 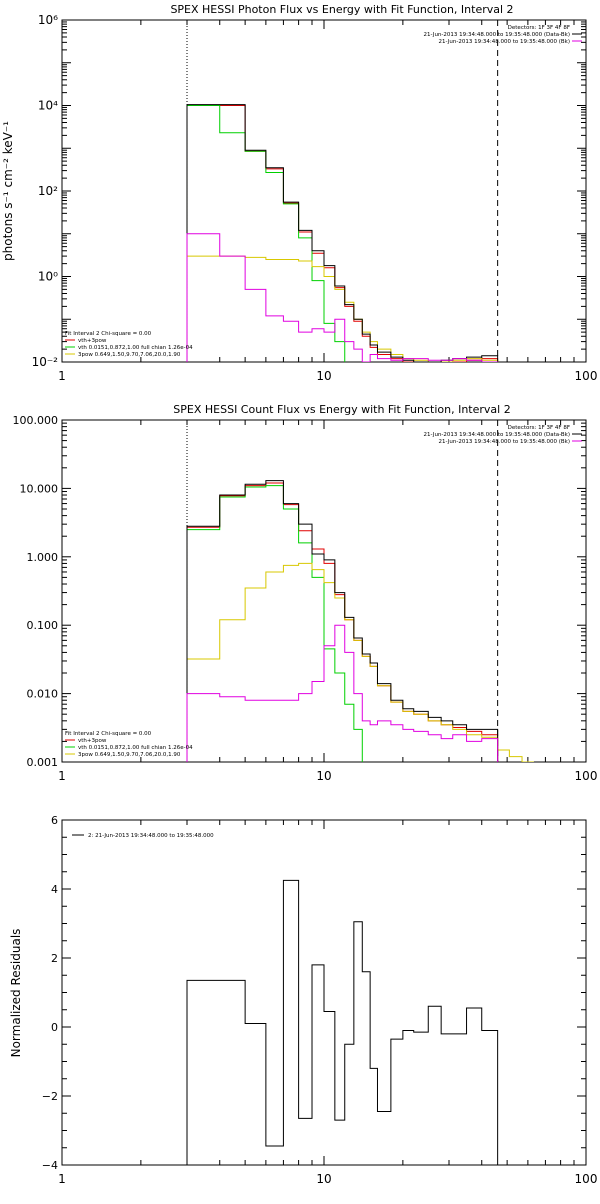 What do you see at coordinates (50, 1165) in the screenshot?
I see `y-tick-label: −4` at bounding box center [50, 1165].